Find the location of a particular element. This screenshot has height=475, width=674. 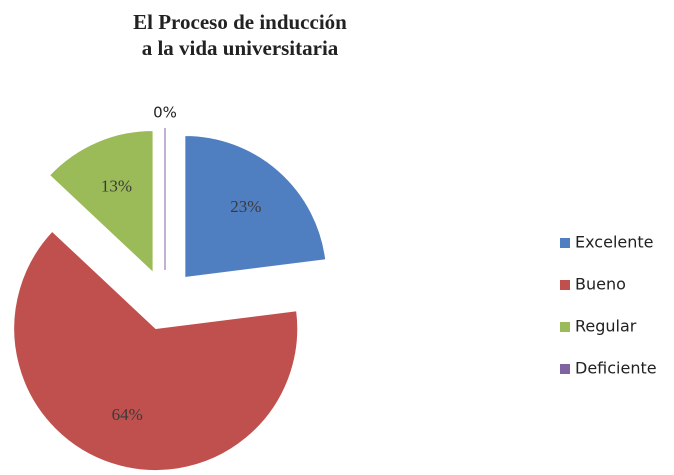

chart-title: a la vida universitaria is located at coordinates (240, 48).